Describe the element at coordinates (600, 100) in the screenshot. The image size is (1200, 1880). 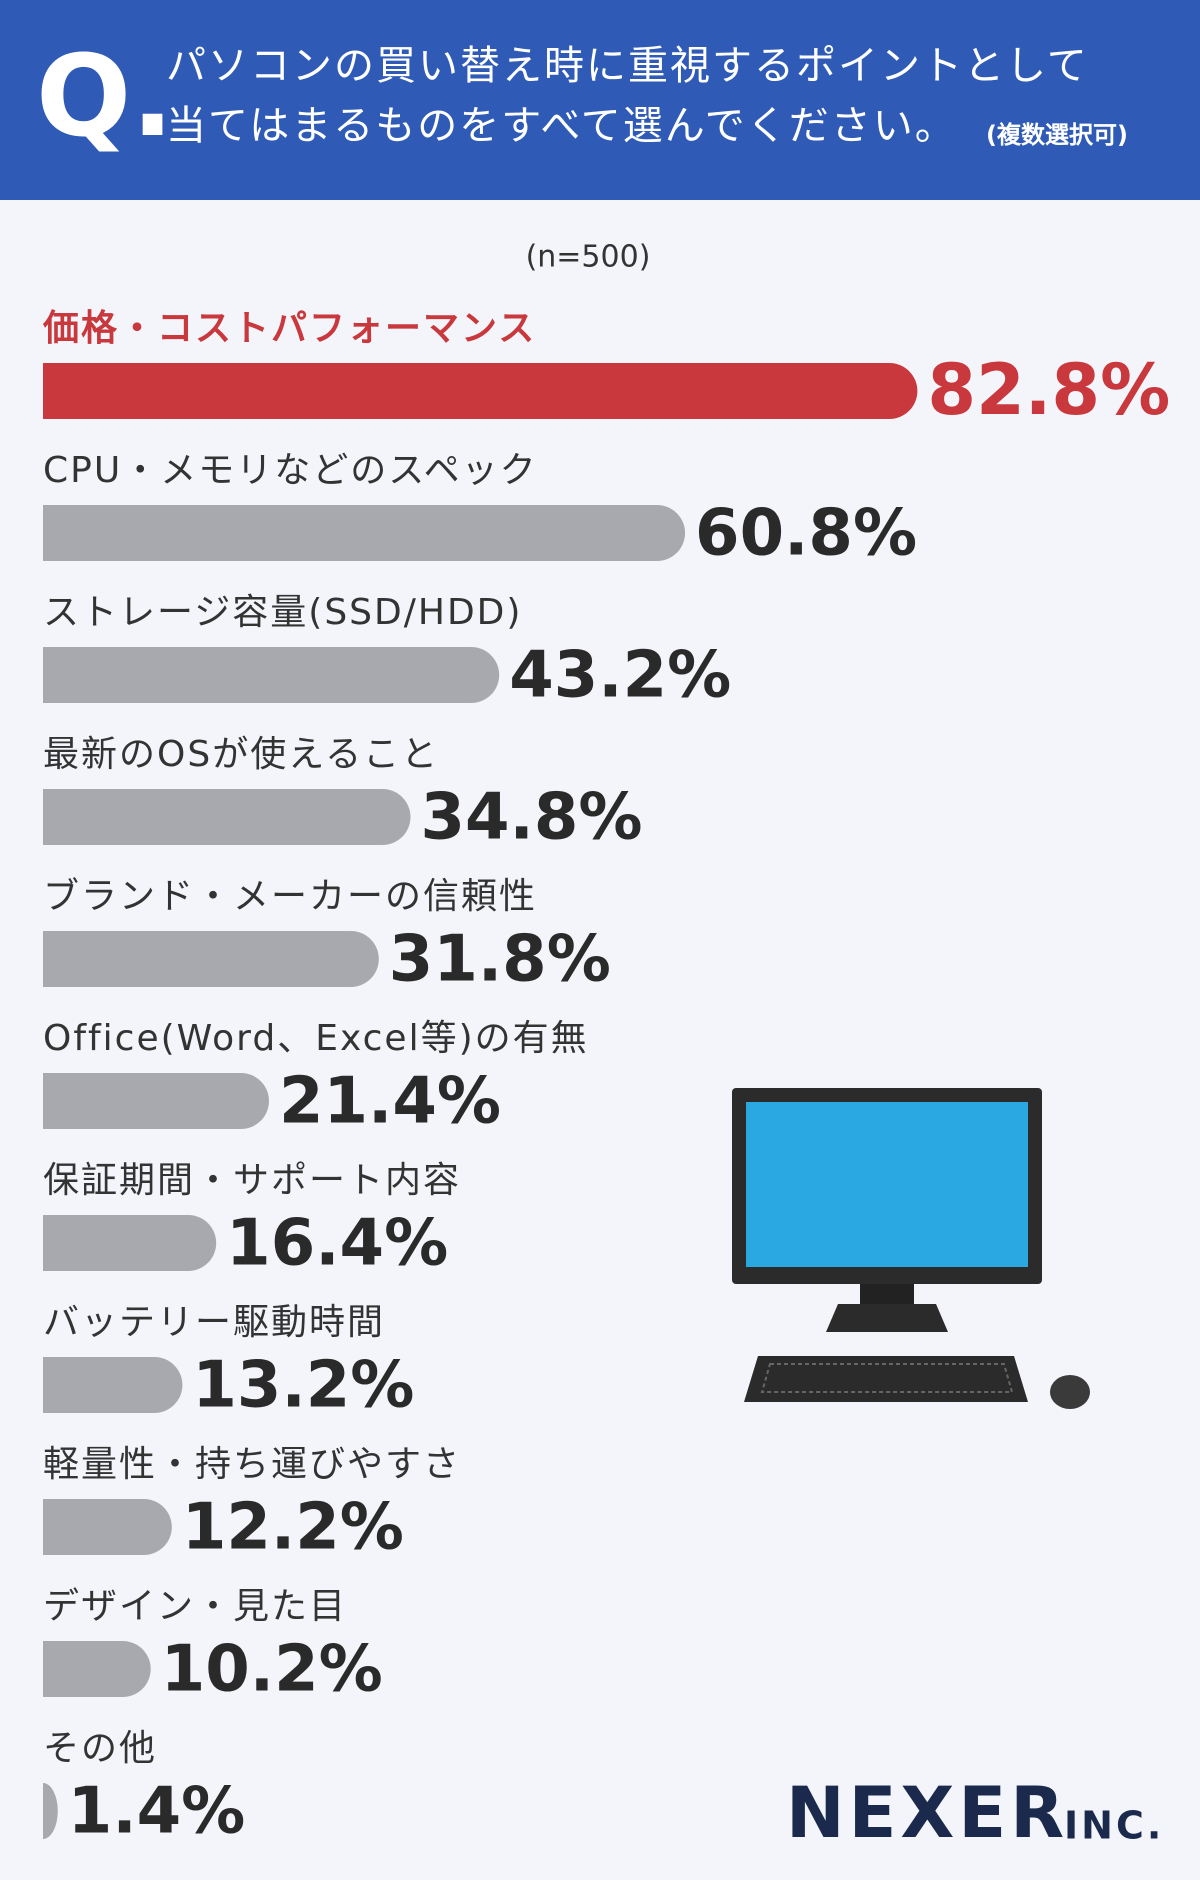
I see `header-band` at that location.